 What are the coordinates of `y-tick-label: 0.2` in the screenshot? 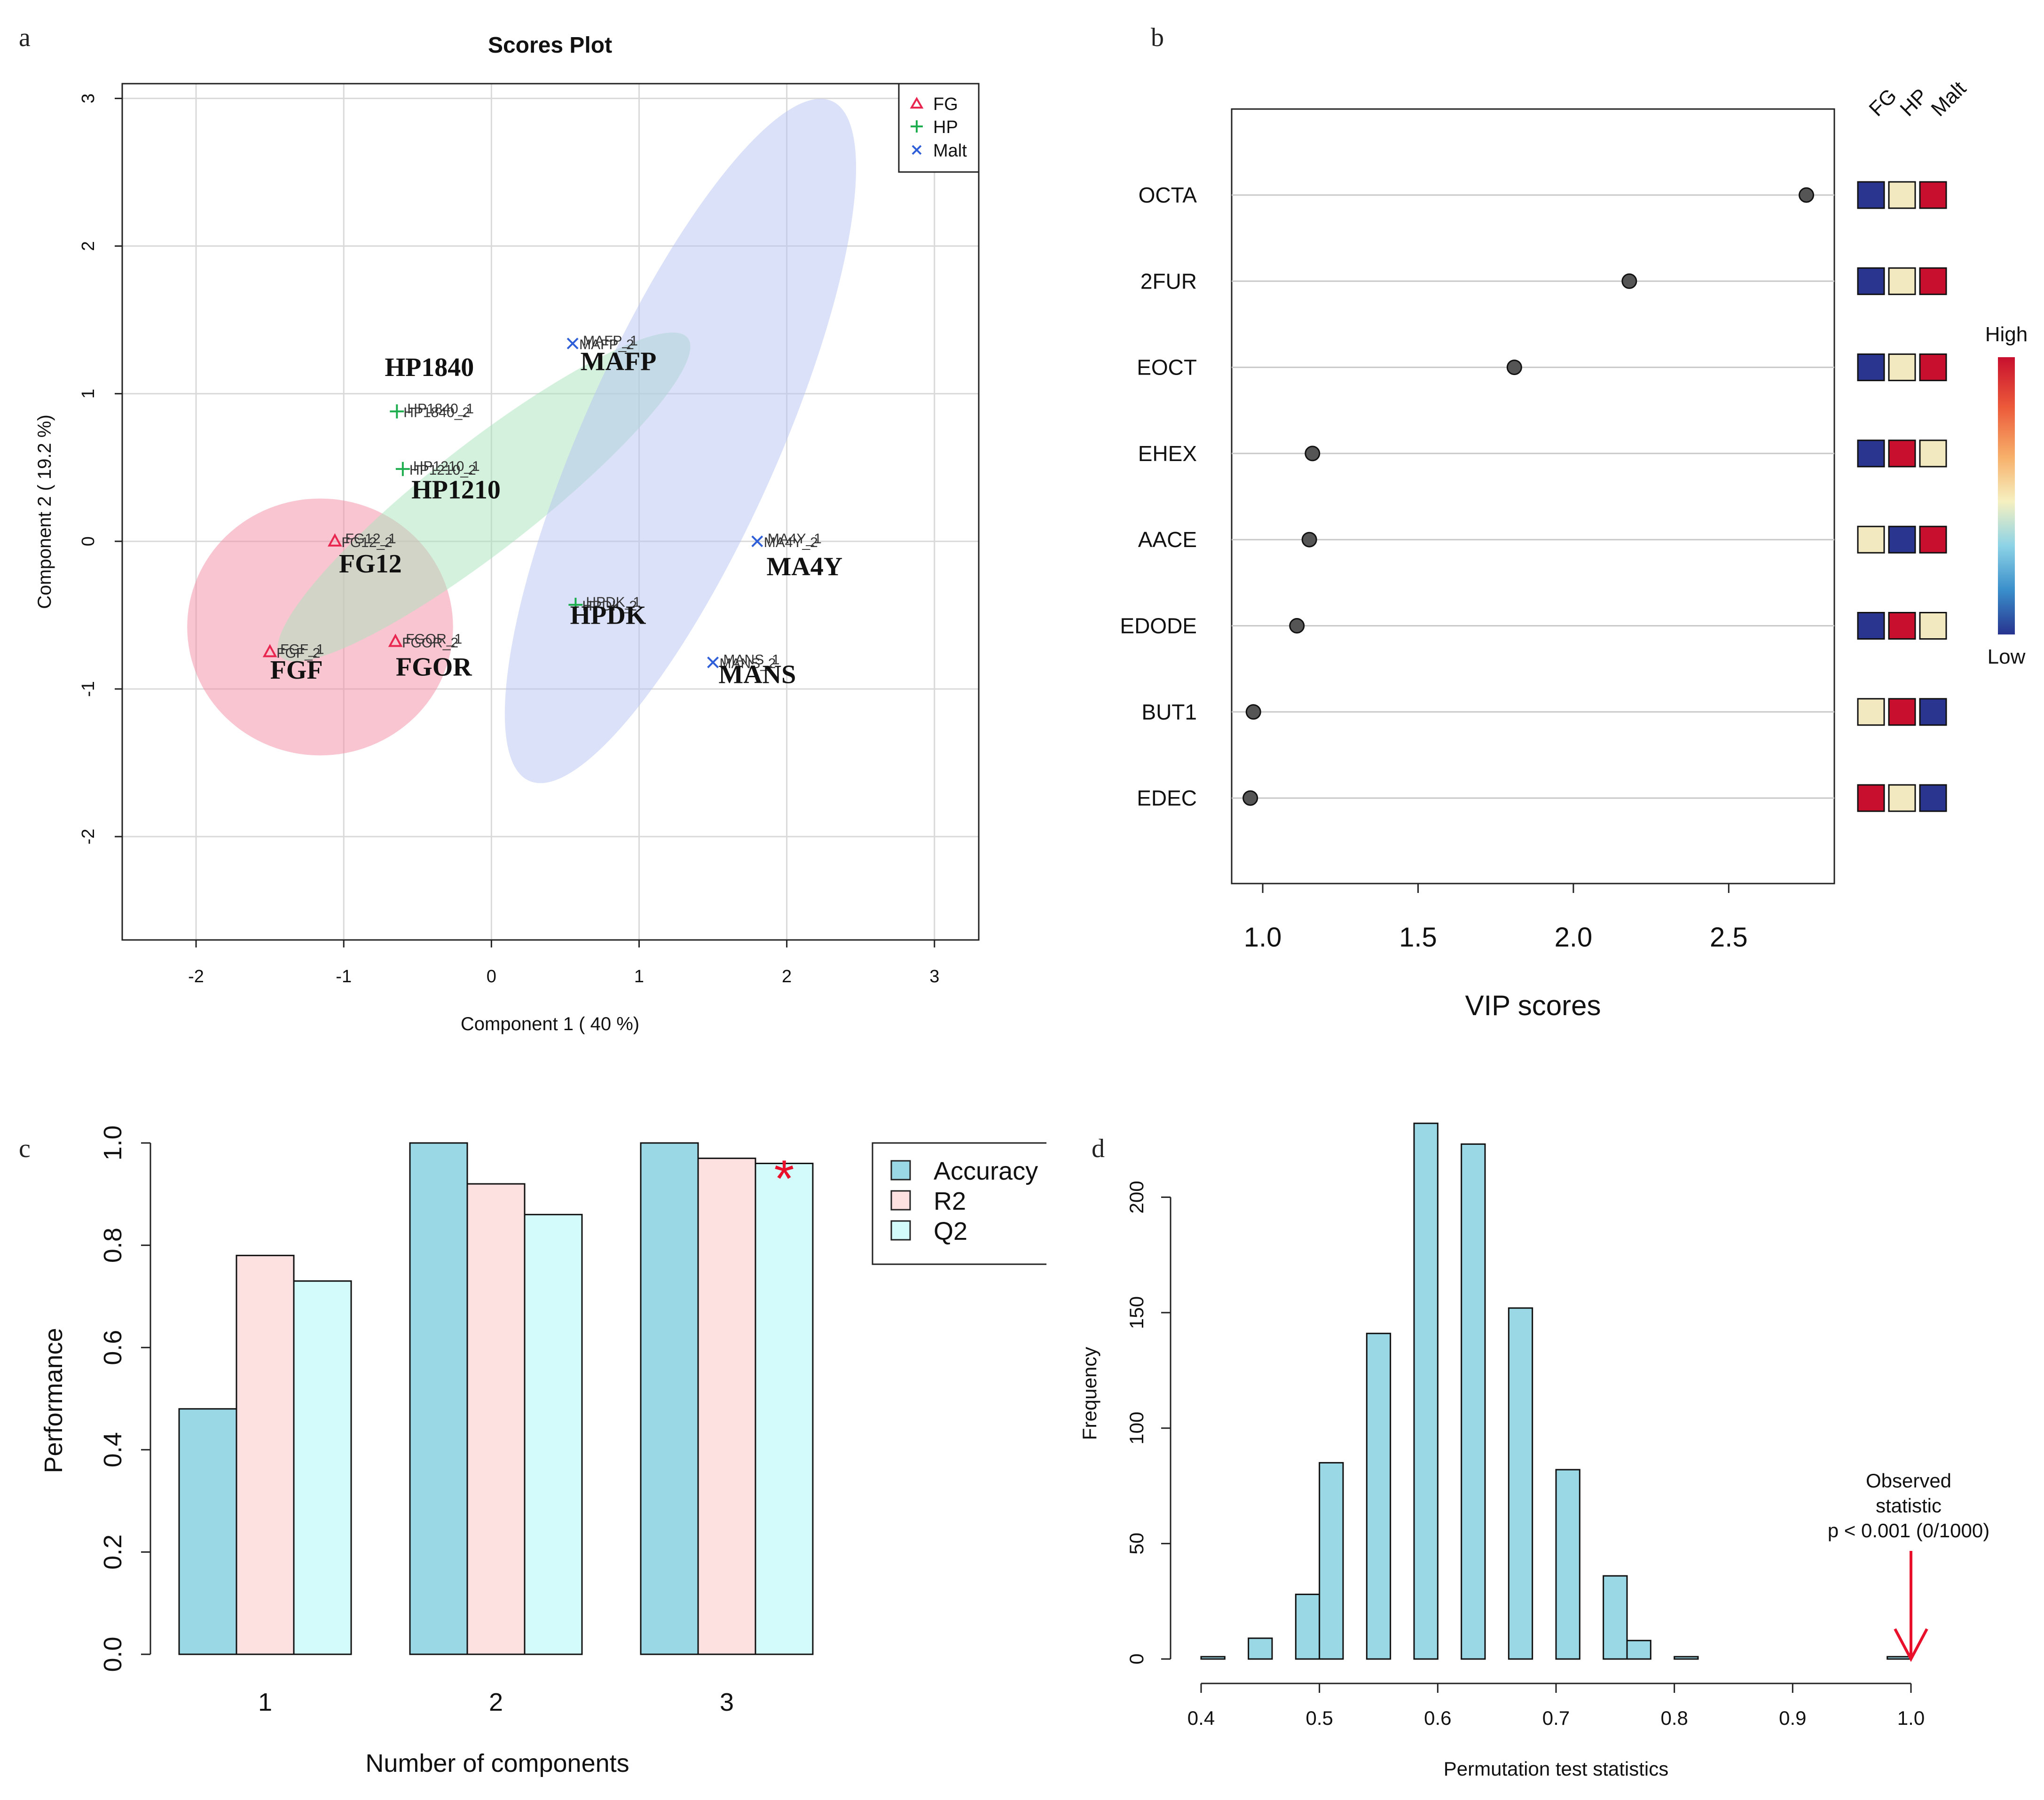 It's located at (113, 1552).